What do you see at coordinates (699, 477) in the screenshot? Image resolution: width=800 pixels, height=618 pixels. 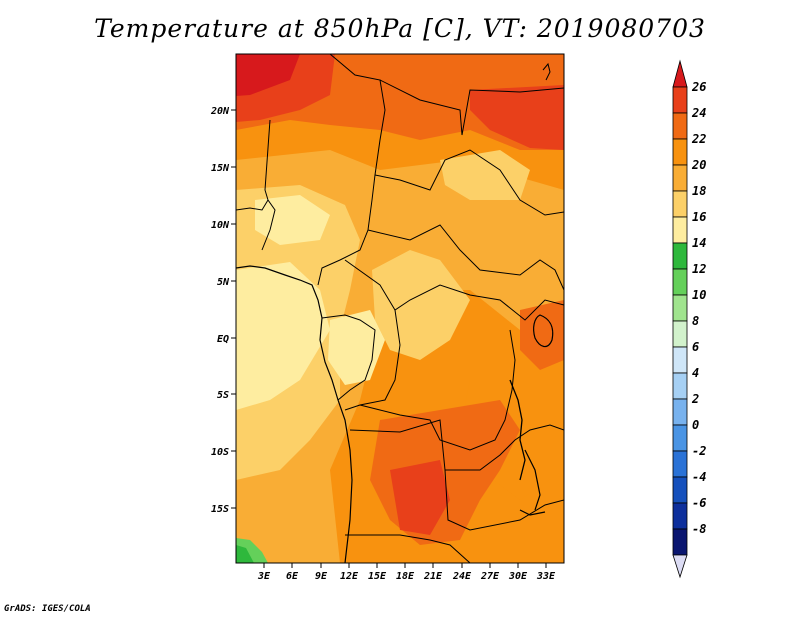 I see `colorbar-label-minus4: -4` at bounding box center [699, 477].